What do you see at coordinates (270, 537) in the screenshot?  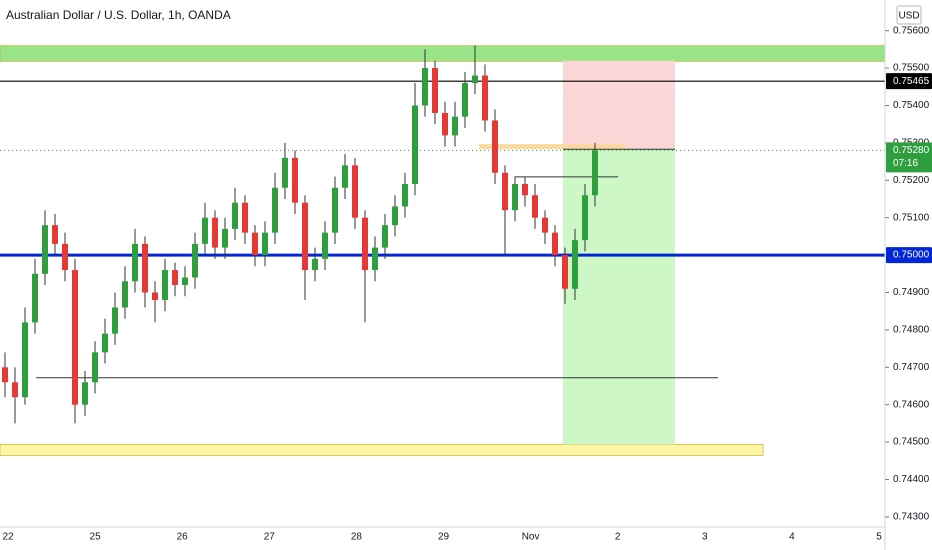 I see `x-tick-label: 27` at bounding box center [270, 537].